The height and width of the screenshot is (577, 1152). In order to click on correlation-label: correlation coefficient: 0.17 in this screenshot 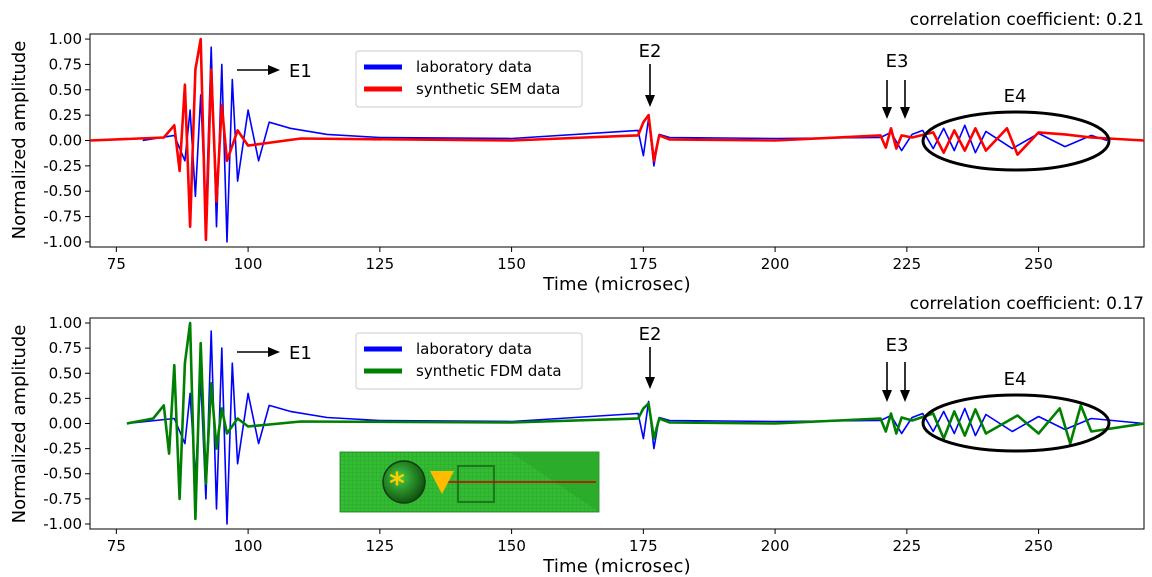, I will do `click(1027, 304)`.